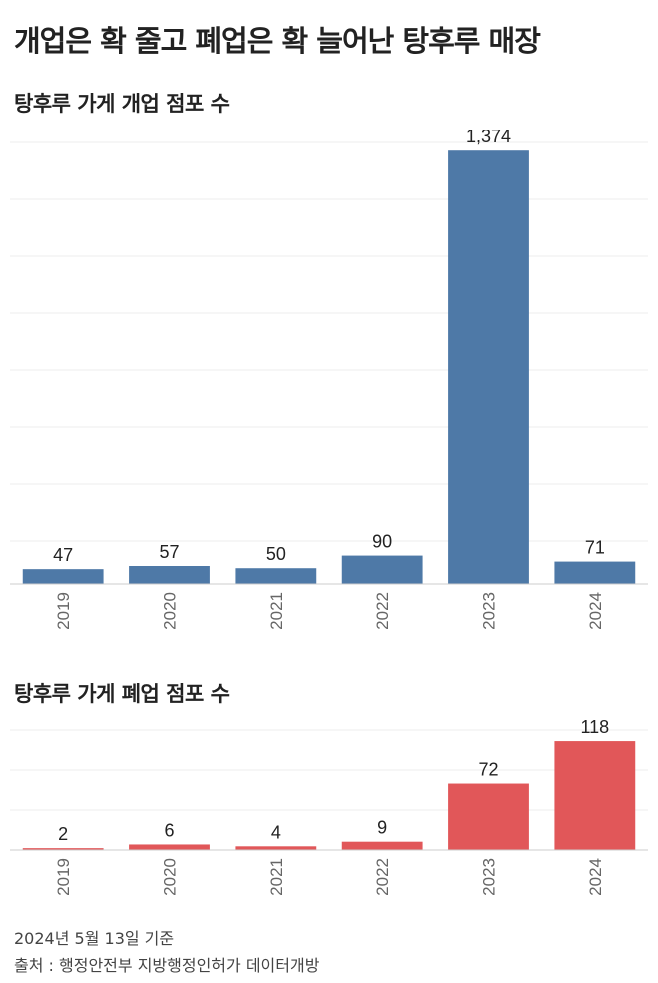 The image size is (658, 983). What do you see at coordinates (63, 555) in the screenshot?
I see `value-label-2019: 47` at bounding box center [63, 555].